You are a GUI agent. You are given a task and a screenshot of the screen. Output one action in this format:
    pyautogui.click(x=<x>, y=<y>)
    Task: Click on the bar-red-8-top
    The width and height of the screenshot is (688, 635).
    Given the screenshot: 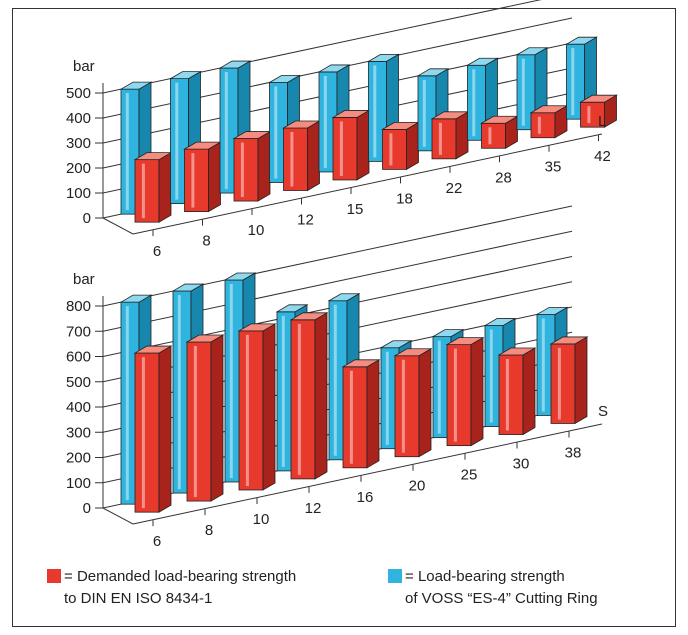 What is the action you would take?
    pyautogui.click(x=569, y=340)
    